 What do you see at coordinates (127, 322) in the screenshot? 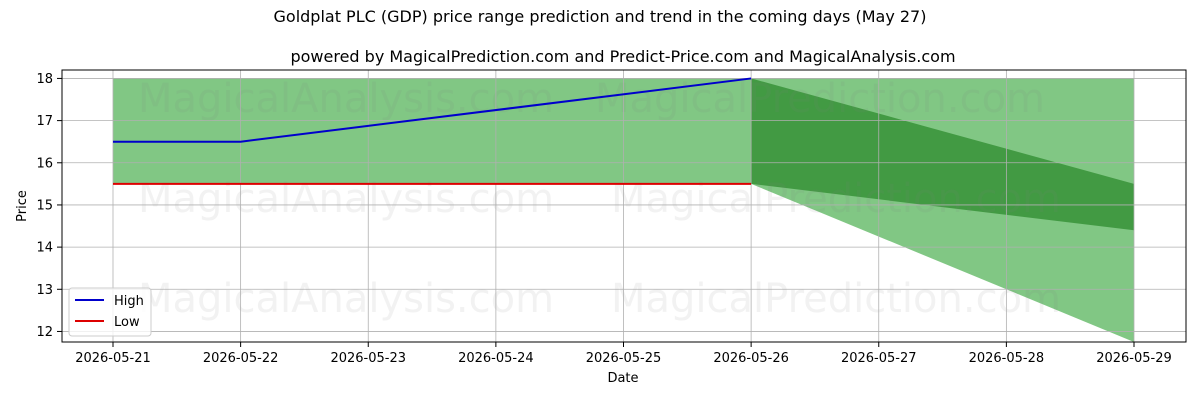
I see `legend-label-low: Low` at bounding box center [127, 322].